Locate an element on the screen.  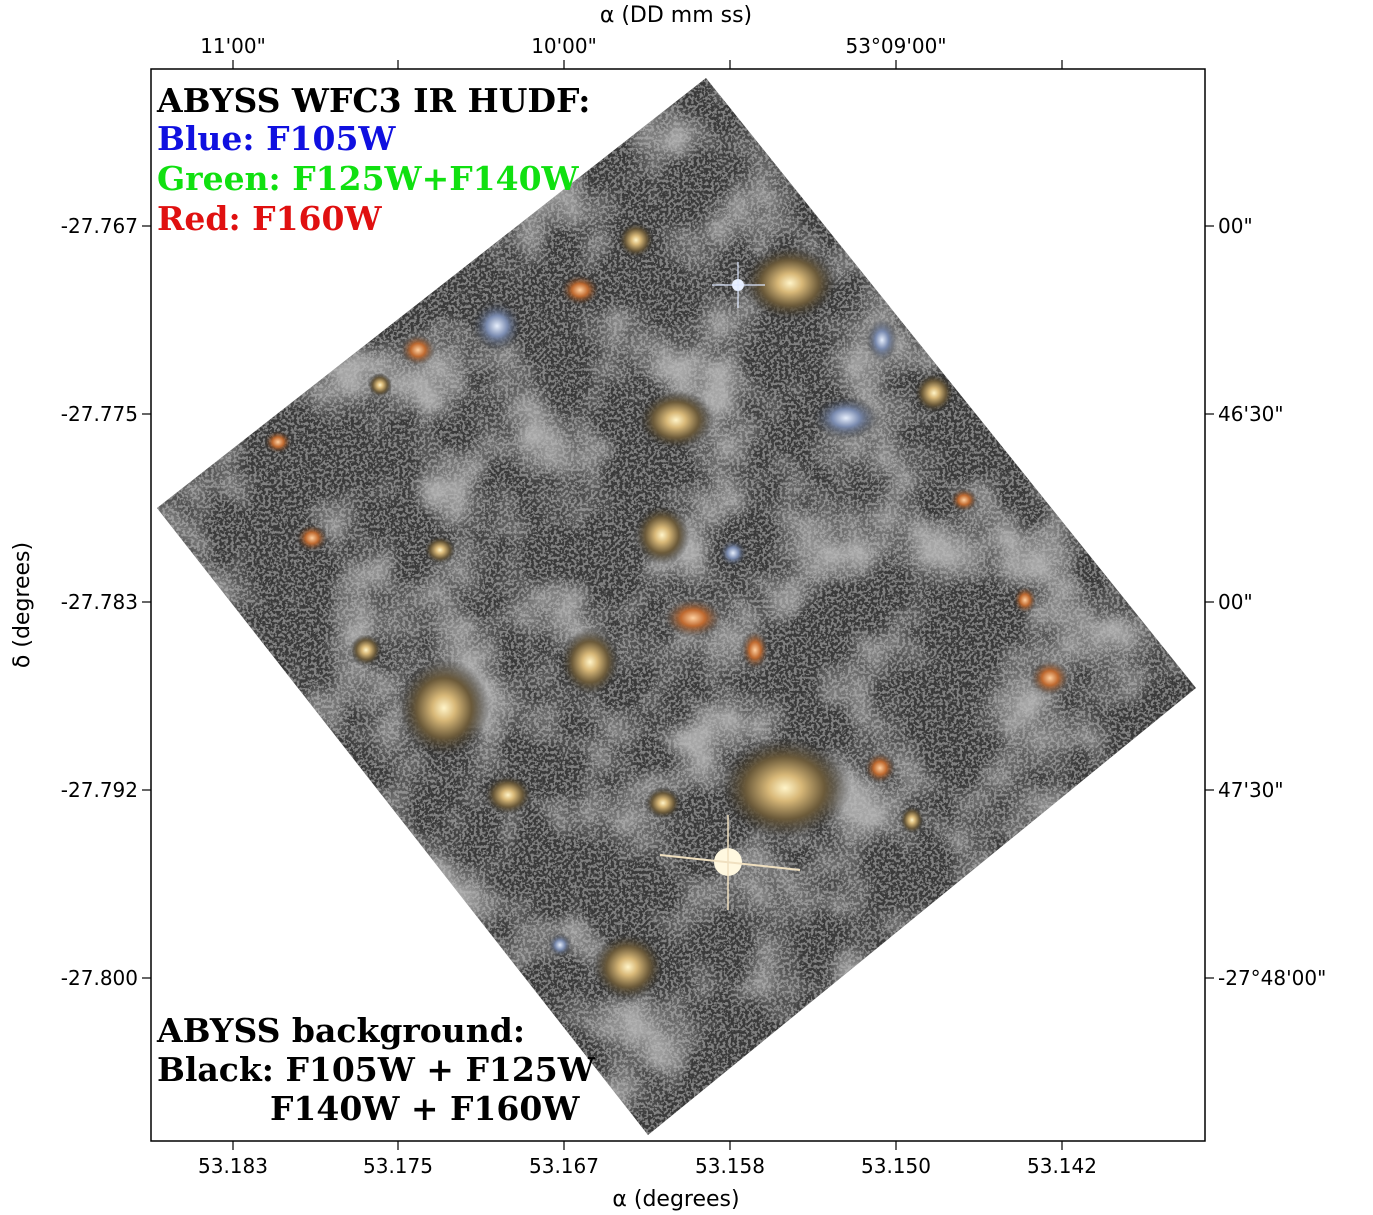
left-tick-label: -27.800 is located at coordinates (99, 978).